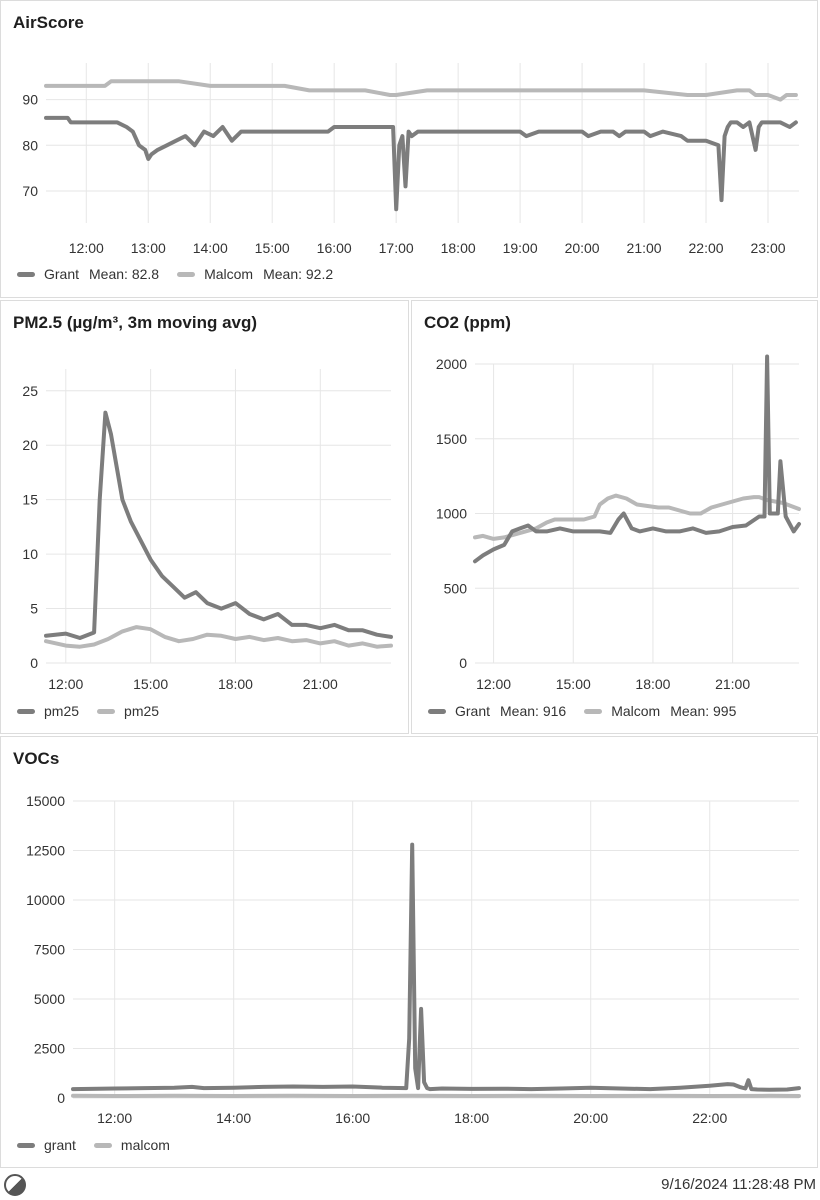  What do you see at coordinates (45, 851) in the screenshot?
I see `y-tick-label: 12500` at bounding box center [45, 851].